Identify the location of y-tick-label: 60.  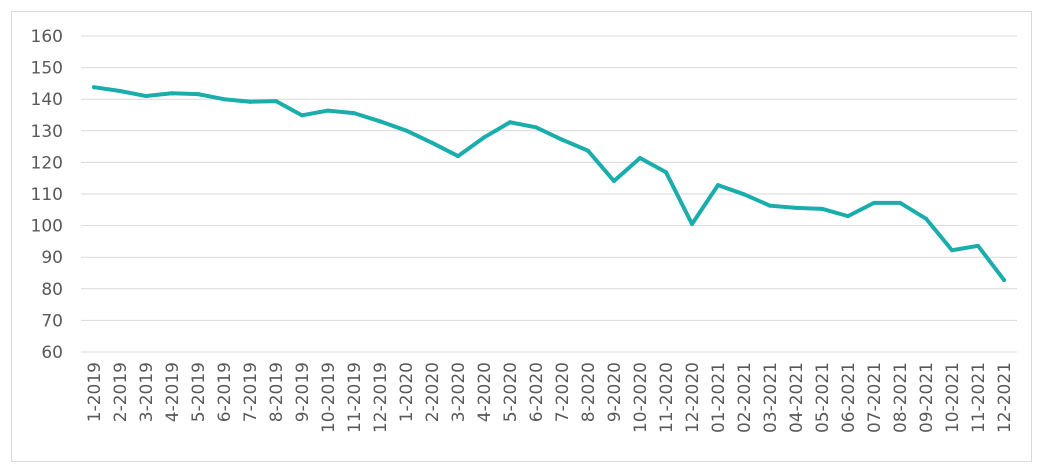
(52, 353).